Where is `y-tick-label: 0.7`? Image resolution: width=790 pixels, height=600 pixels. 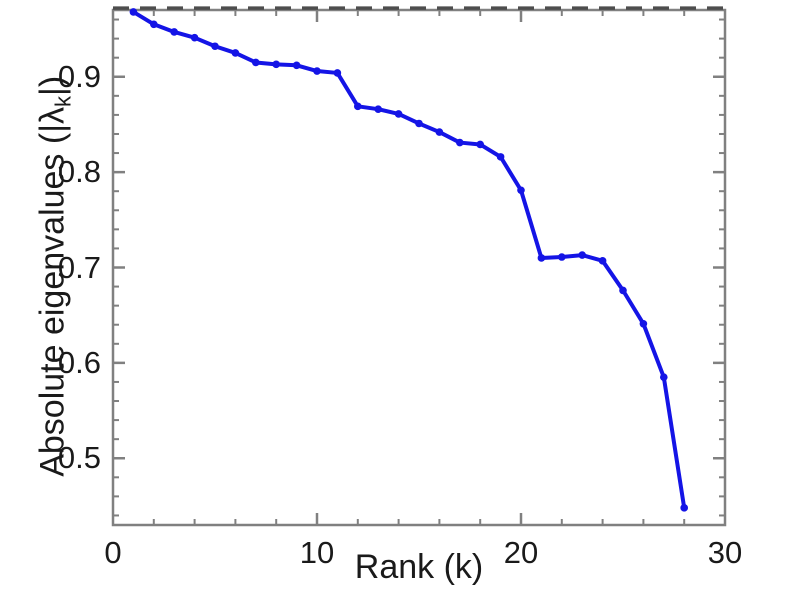 y-tick-label: 0.7 is located at coordinates (79, 267).